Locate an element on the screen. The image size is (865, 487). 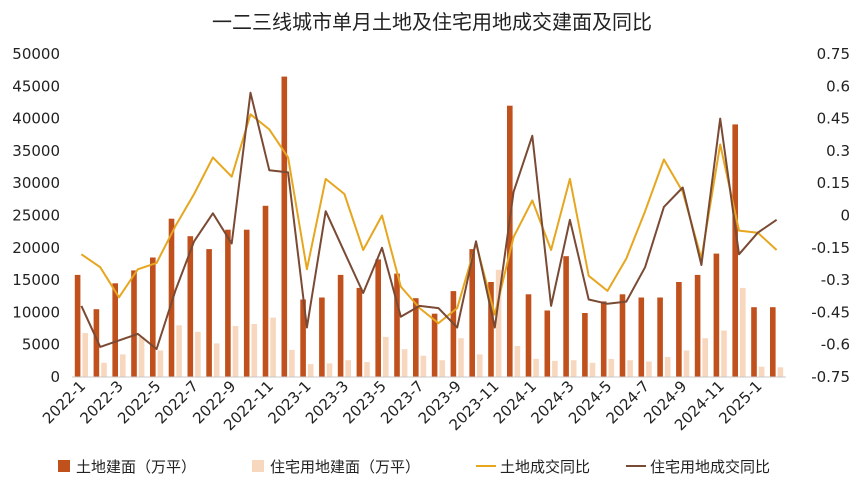
right-tick-label: 0 is located at coordinates (845, 216).